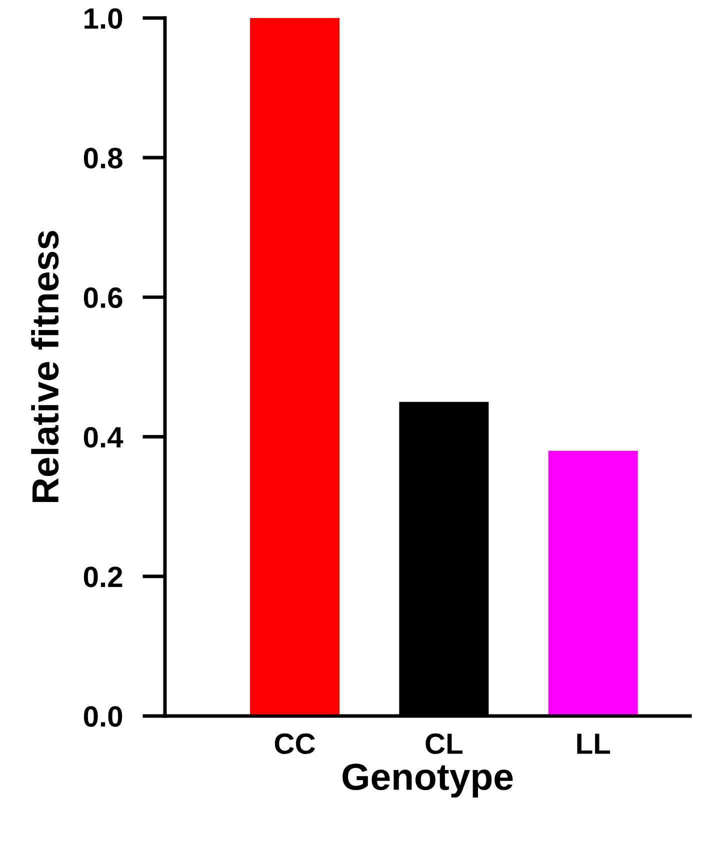 This screenshot has height=846, width=702. I want to click on y-axis-title: Relative fitness, so click(45, 366).